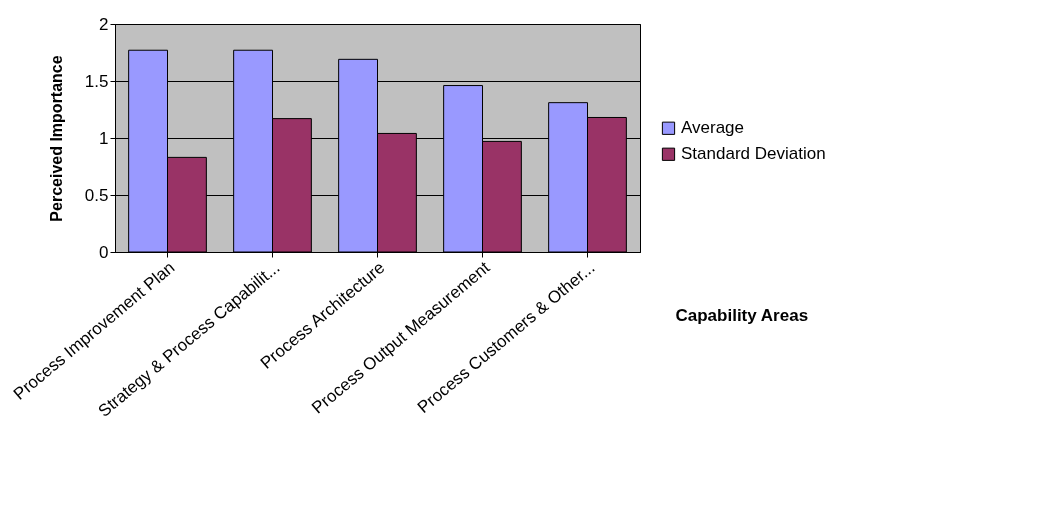 This screenshot has width=1059, height=506. Describe the element at coordinates (104, 138) in the screenshot. I see `y-tick-label: 1` at that location.